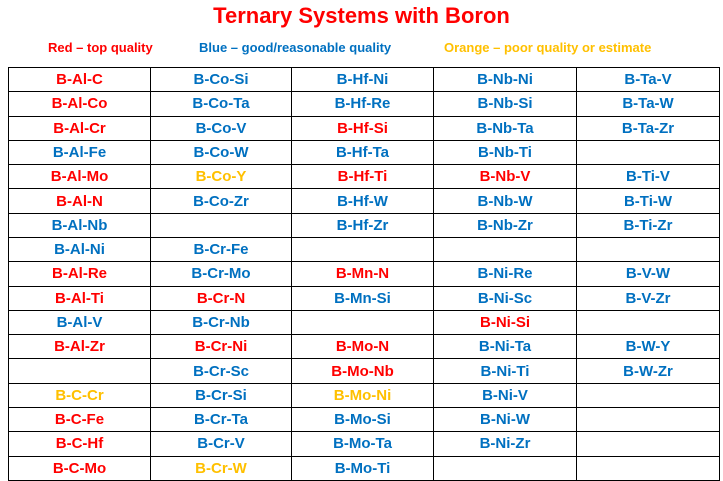  What do you see at coordinates (221, 177) in the screenshot?
I see `system-cell: B-Co-Y` at bounding box center [221, 177].